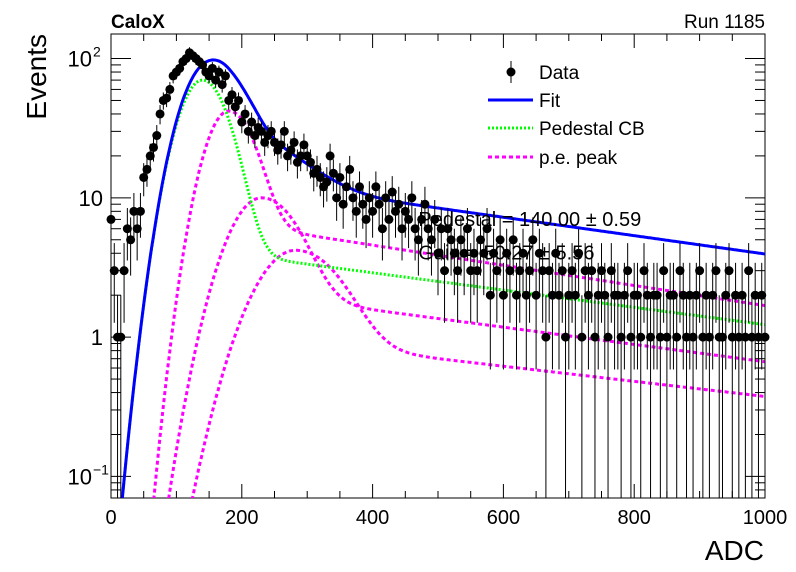  What do you see at coordinates (97, 337) in the screenshot?
I see `y-tick-label: 1` at bounding box center [97, 337].